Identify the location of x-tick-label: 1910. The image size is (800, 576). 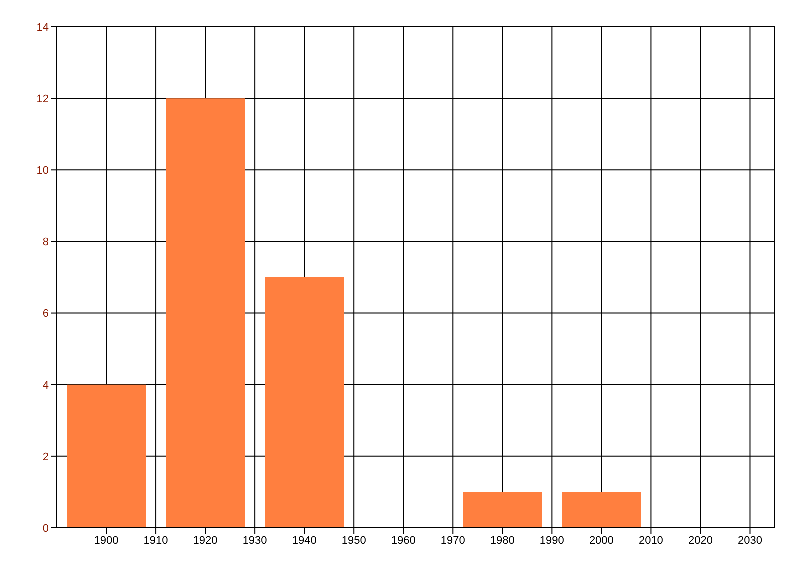
(156, 540).